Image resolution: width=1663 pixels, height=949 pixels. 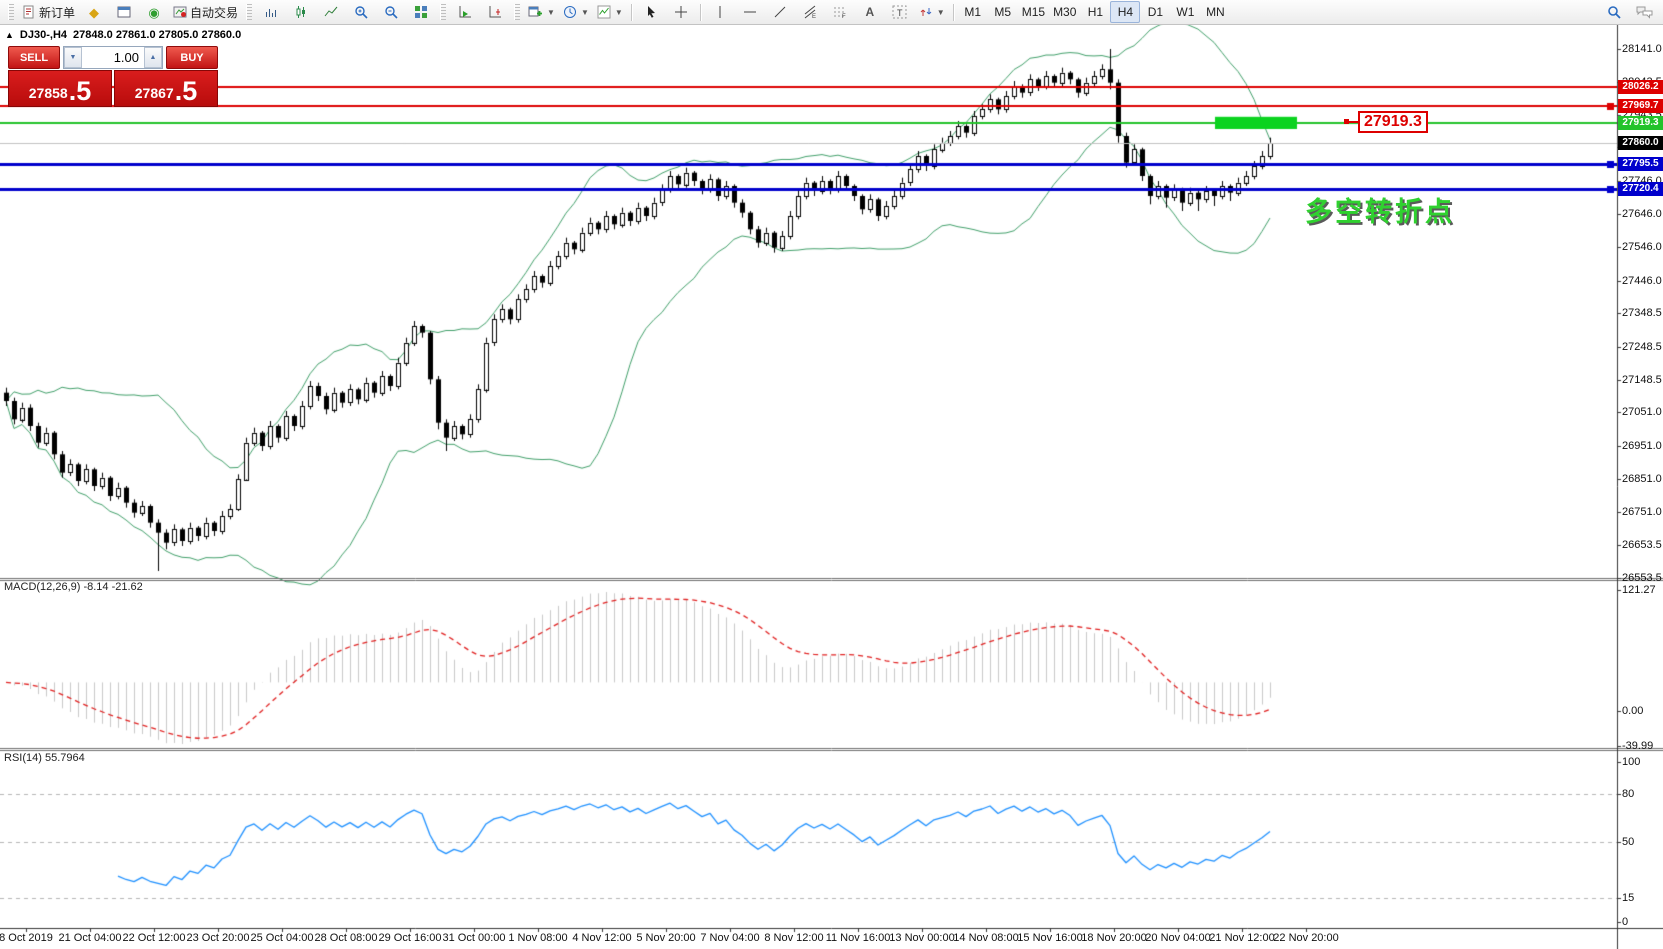 What do you see at coordinates (90, 938) in the screenshot?
I see `time-axis-label: 21 Oct 04:00` at bounding box center [90, 938].